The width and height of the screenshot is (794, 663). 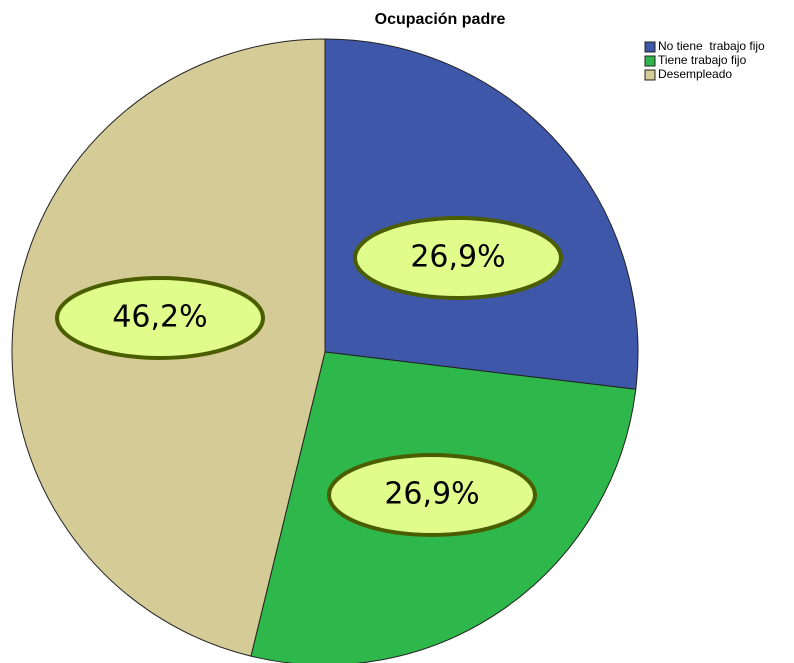 I want to click on legend-label: Desempleado, so click(x=695, y=74).